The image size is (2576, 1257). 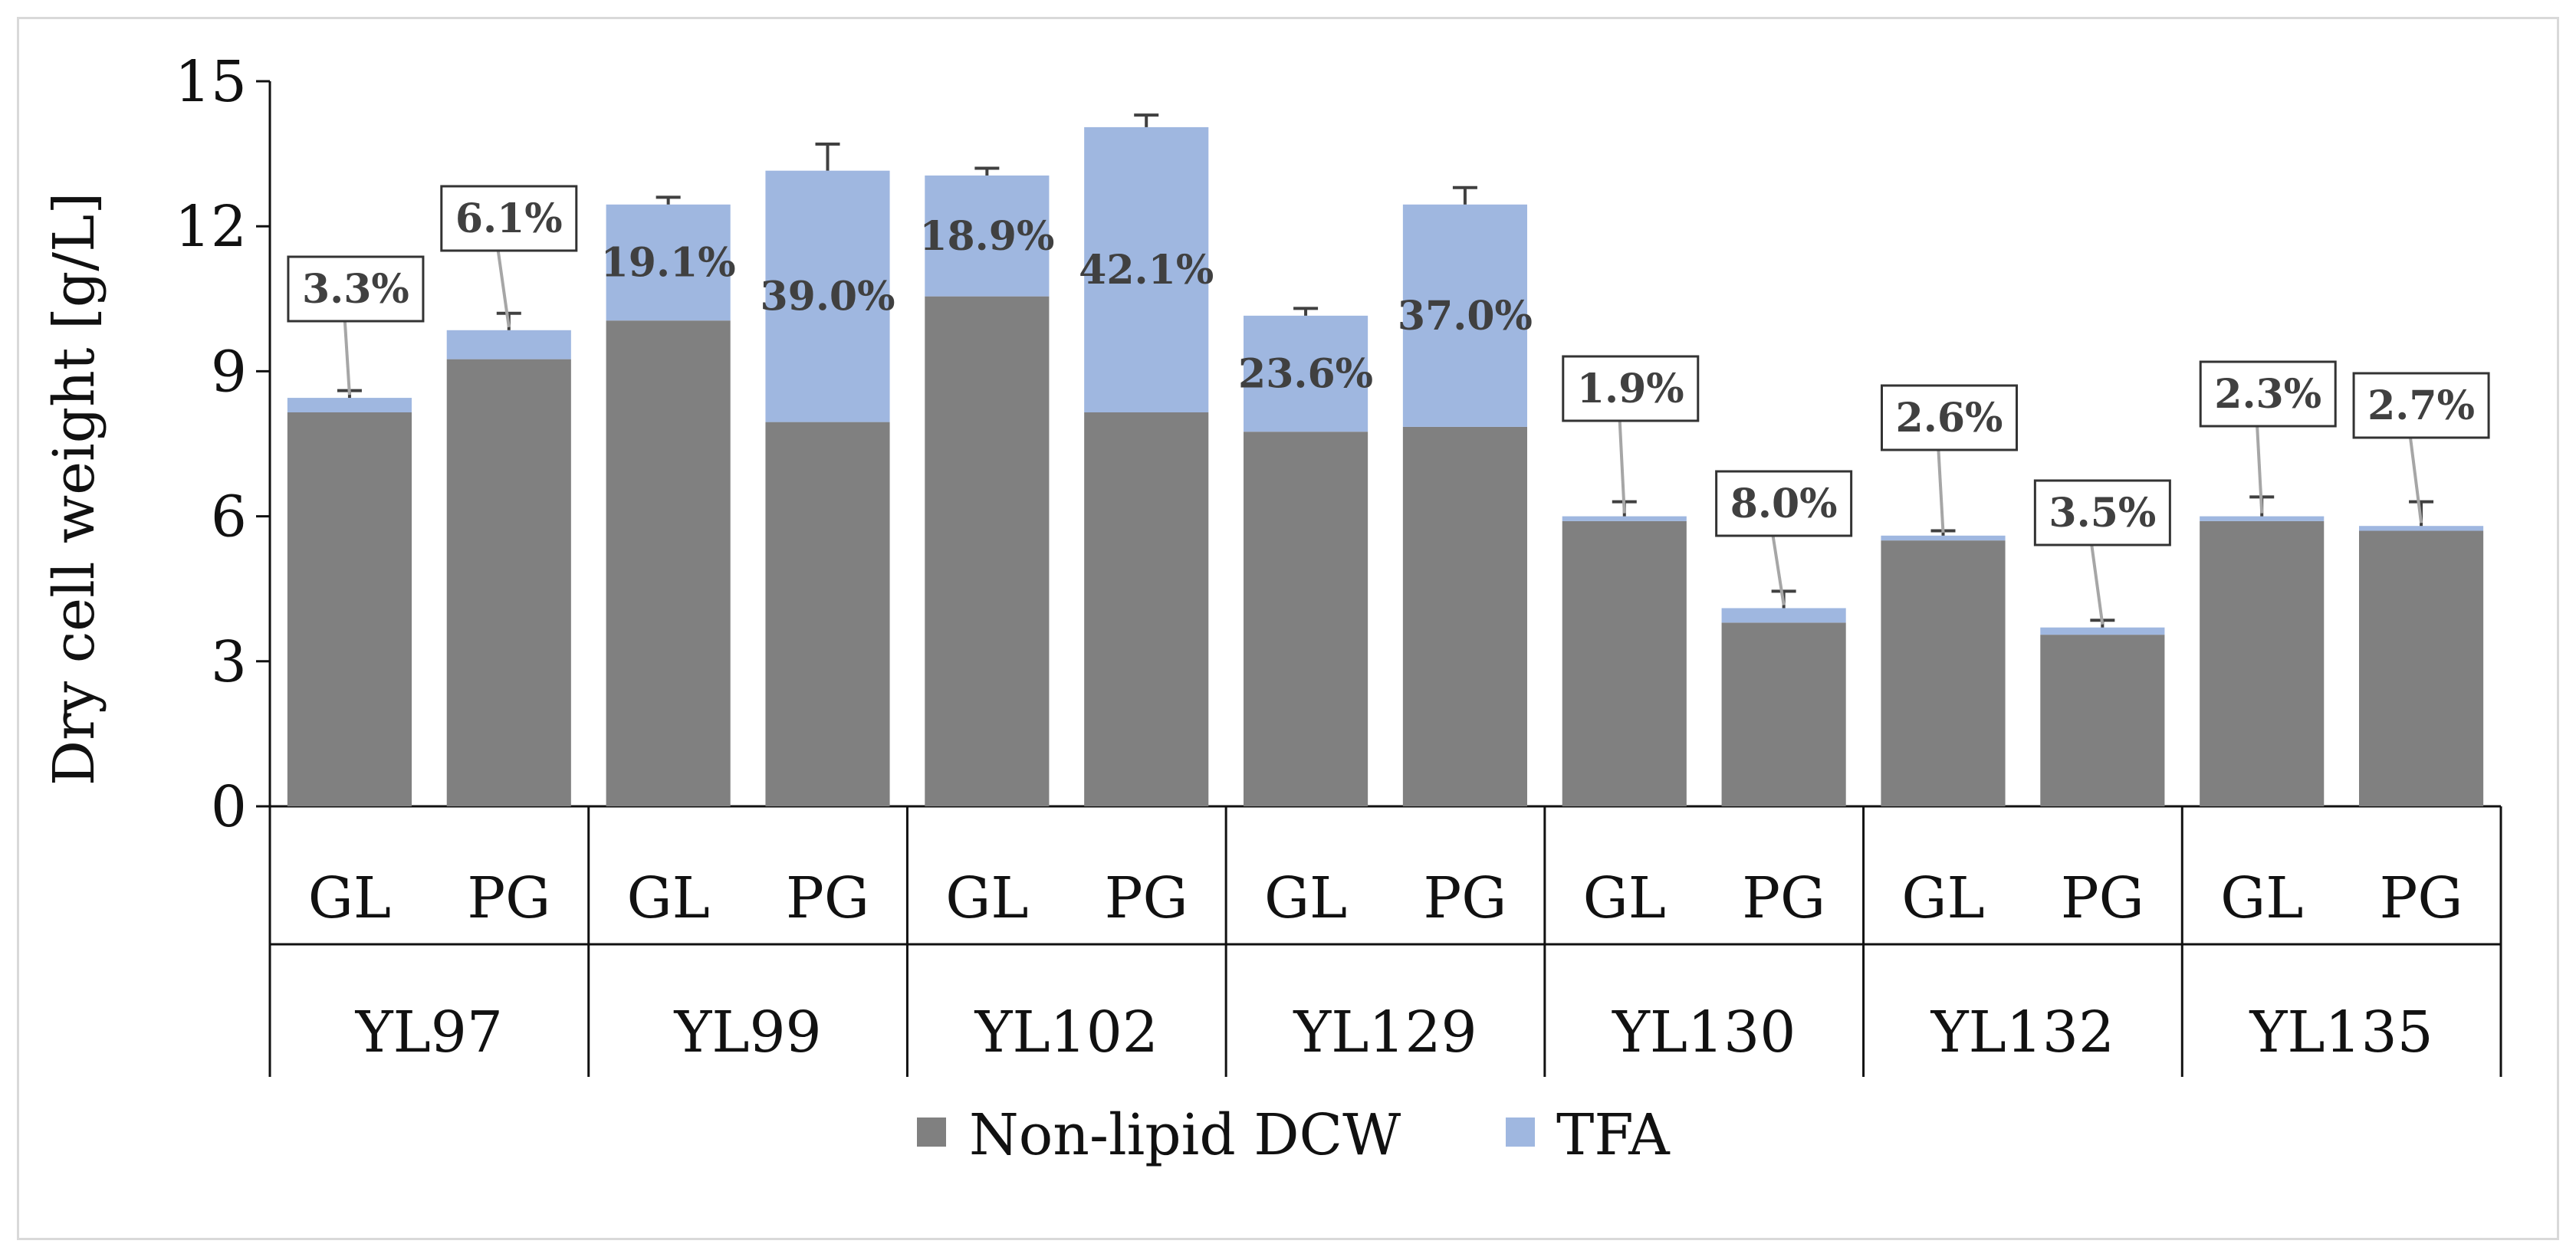 I want to click on legend-swatch-tfa, so click(x=1521, y=1132).